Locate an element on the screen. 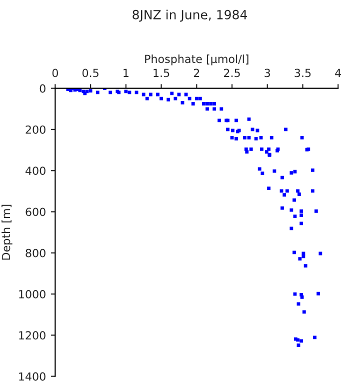  x-tick-label: 1 is located at coordinates (126, 72).